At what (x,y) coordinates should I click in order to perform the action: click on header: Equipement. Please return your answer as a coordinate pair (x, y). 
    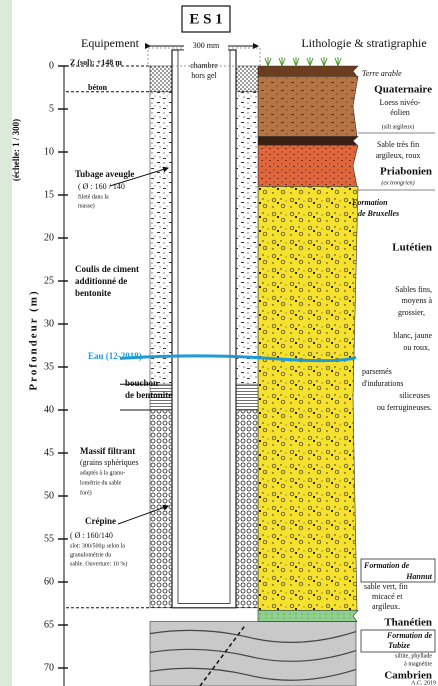
    Looking at the image, I should click on (110, 43).